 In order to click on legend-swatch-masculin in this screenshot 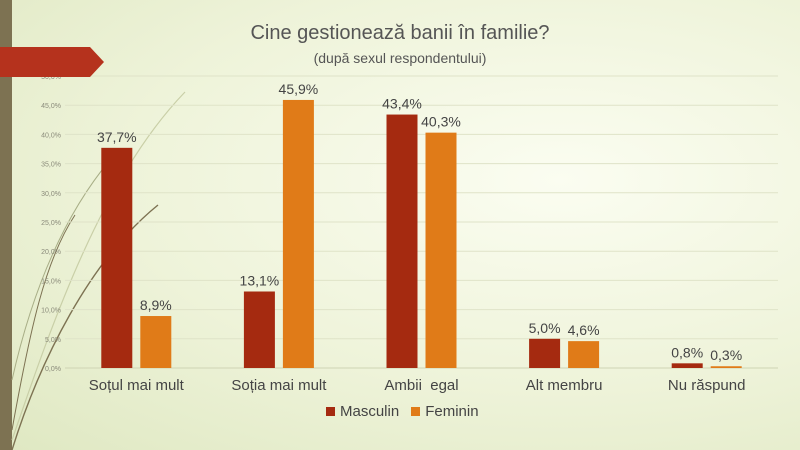, I will do `click(330, 411)`.